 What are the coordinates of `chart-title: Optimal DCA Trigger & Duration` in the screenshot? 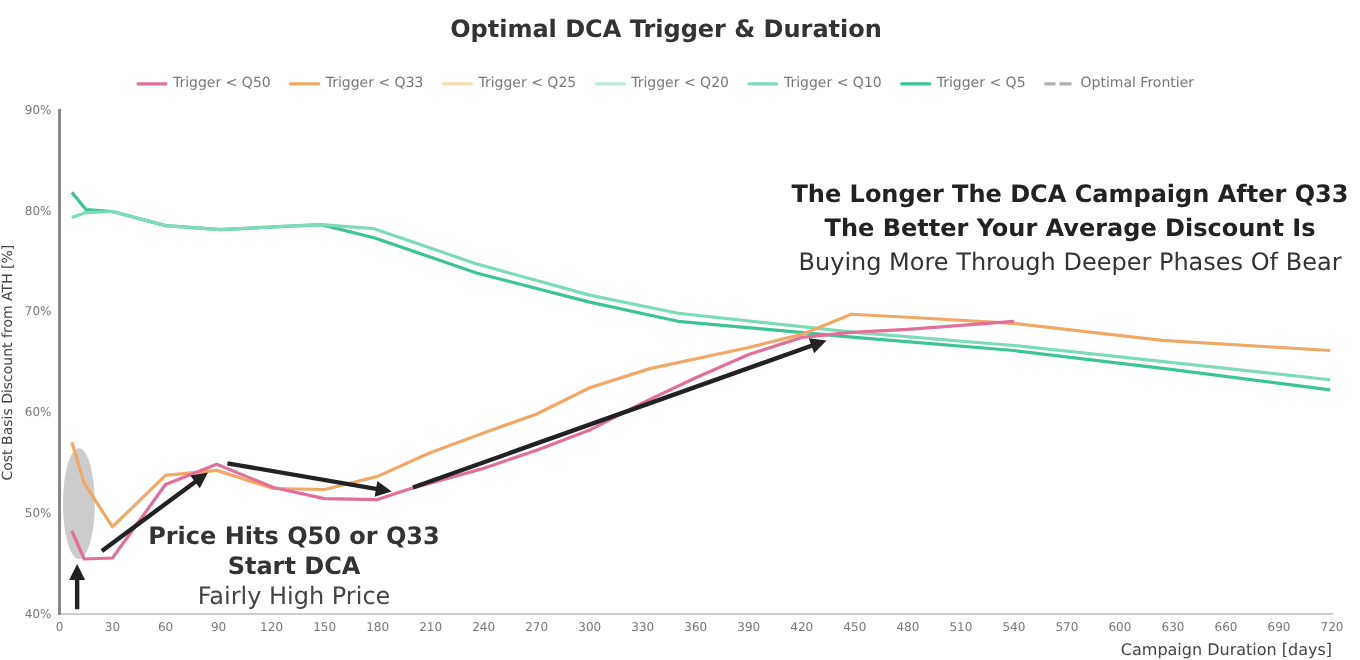 It's located at (666, 28).